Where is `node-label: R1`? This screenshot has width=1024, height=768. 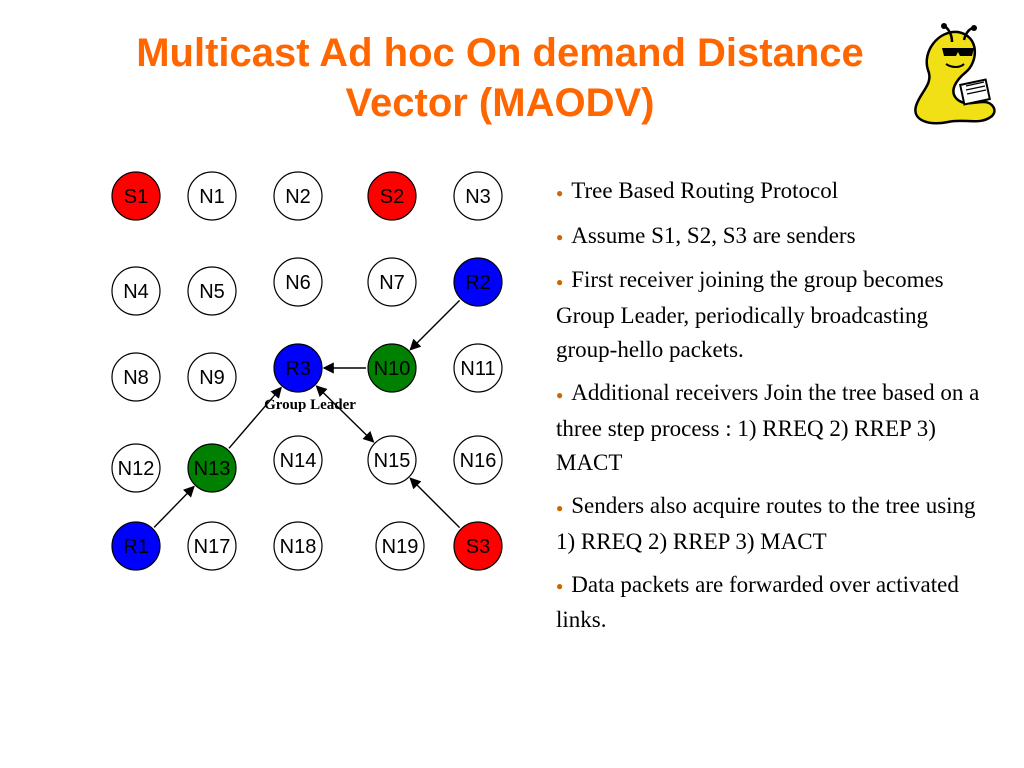 node-label: R1 is located at coordinates (136, 547).